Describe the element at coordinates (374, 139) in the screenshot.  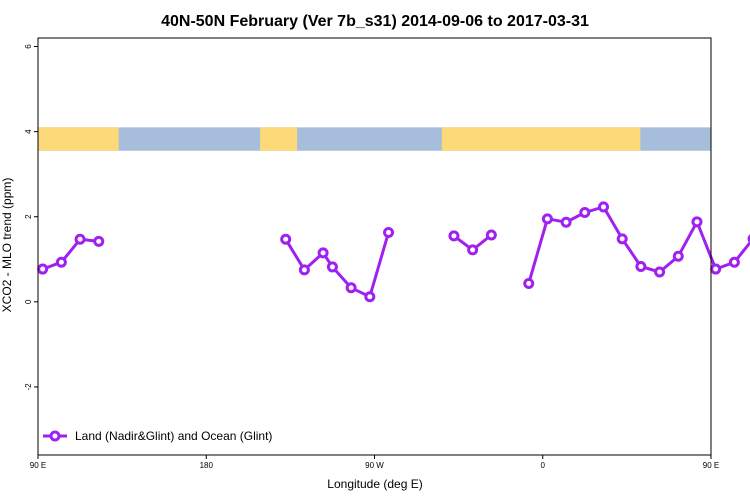
I see `world-map-strip` at that location.